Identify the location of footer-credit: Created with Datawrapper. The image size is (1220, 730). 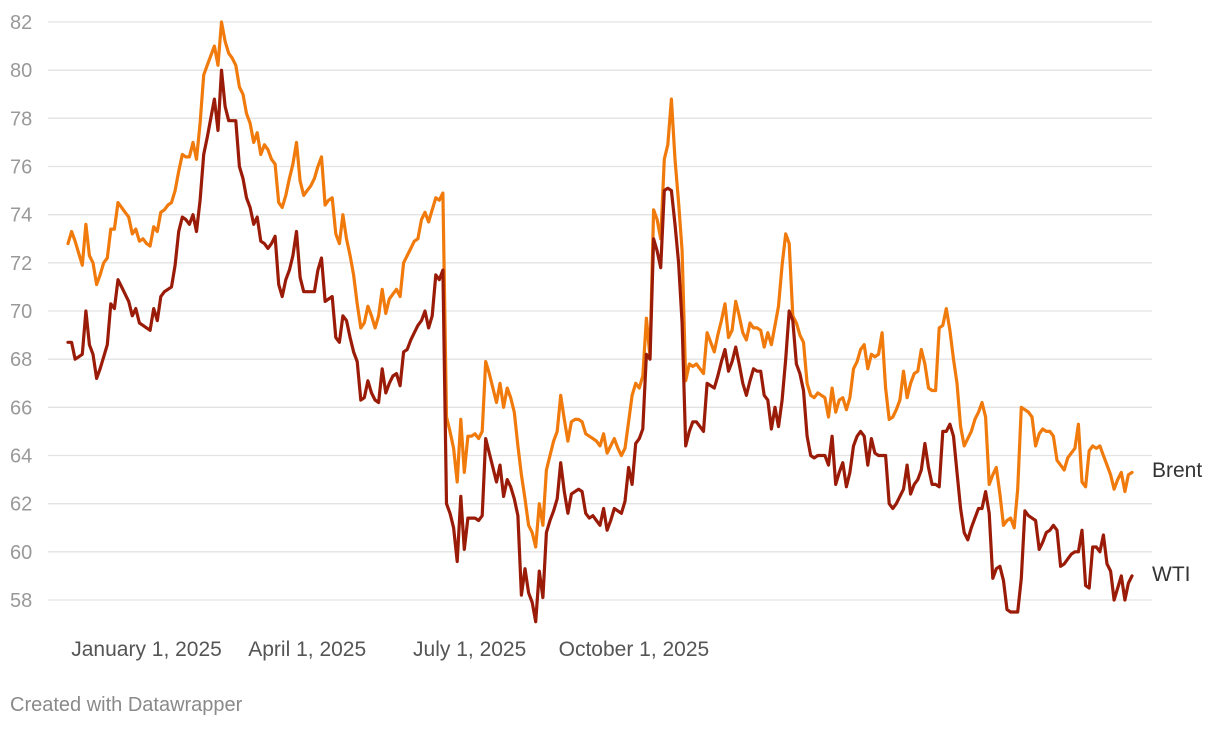
(126, 705).